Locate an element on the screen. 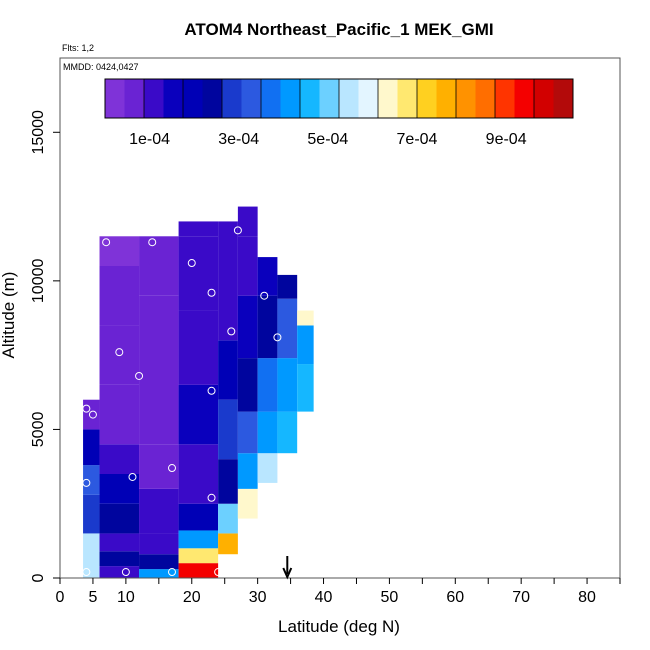 The width and height of the screenshot is (650, 650). y-axis: 0 5000 10000 15000 is located at coordinates (45, 346).